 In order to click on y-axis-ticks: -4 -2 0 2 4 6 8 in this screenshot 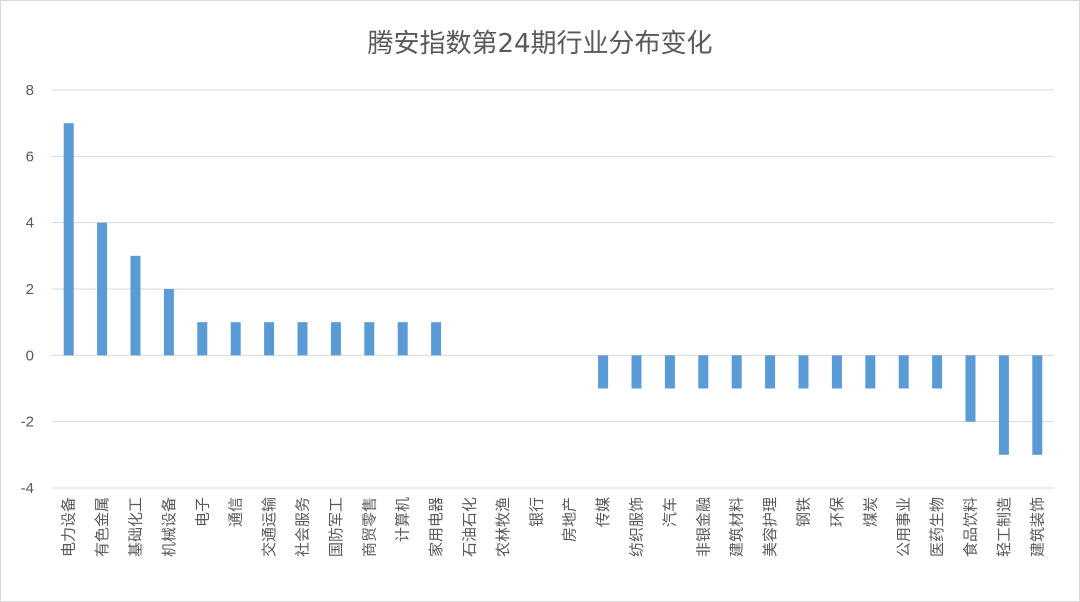, I will do `click(27, 289)`.